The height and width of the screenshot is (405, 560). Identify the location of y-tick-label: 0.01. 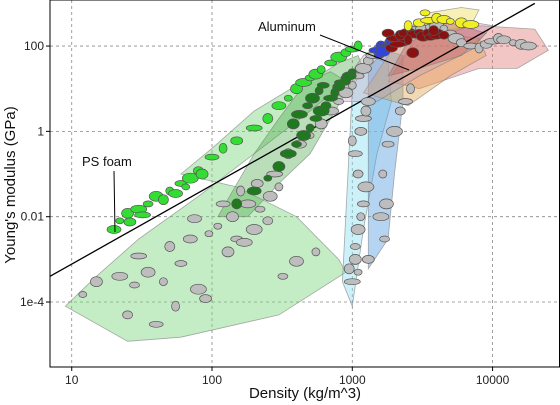
(33, 217).